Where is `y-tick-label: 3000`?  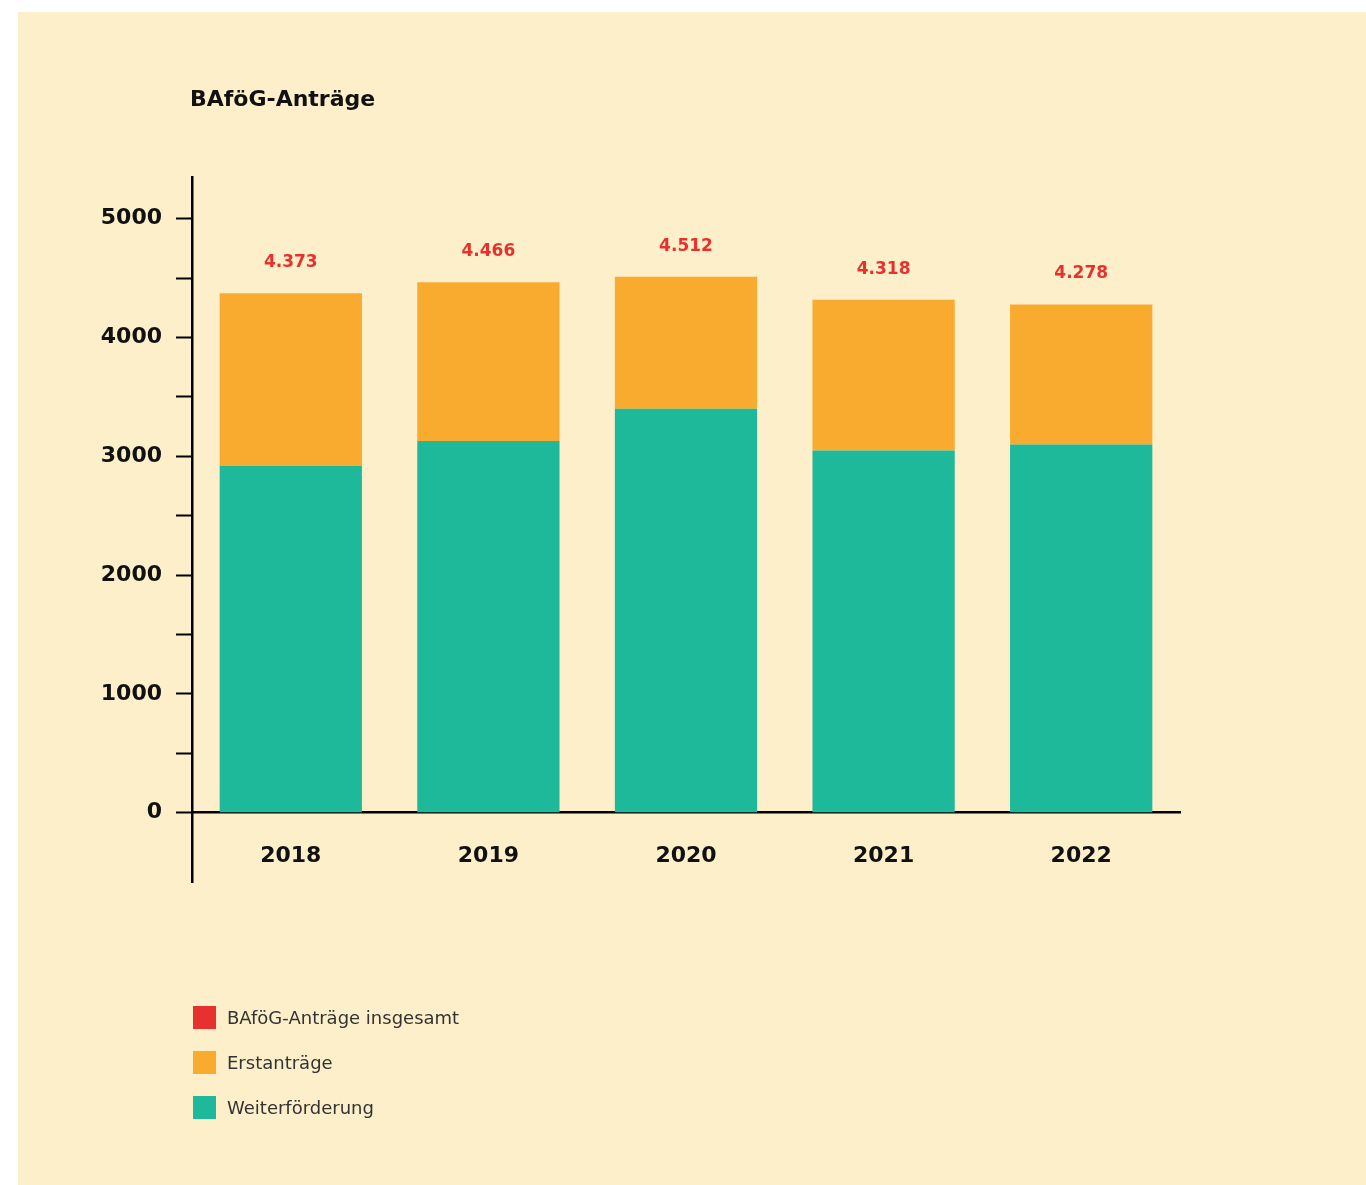
y-tick-label: 3000 is located at coordinates (131, 455).